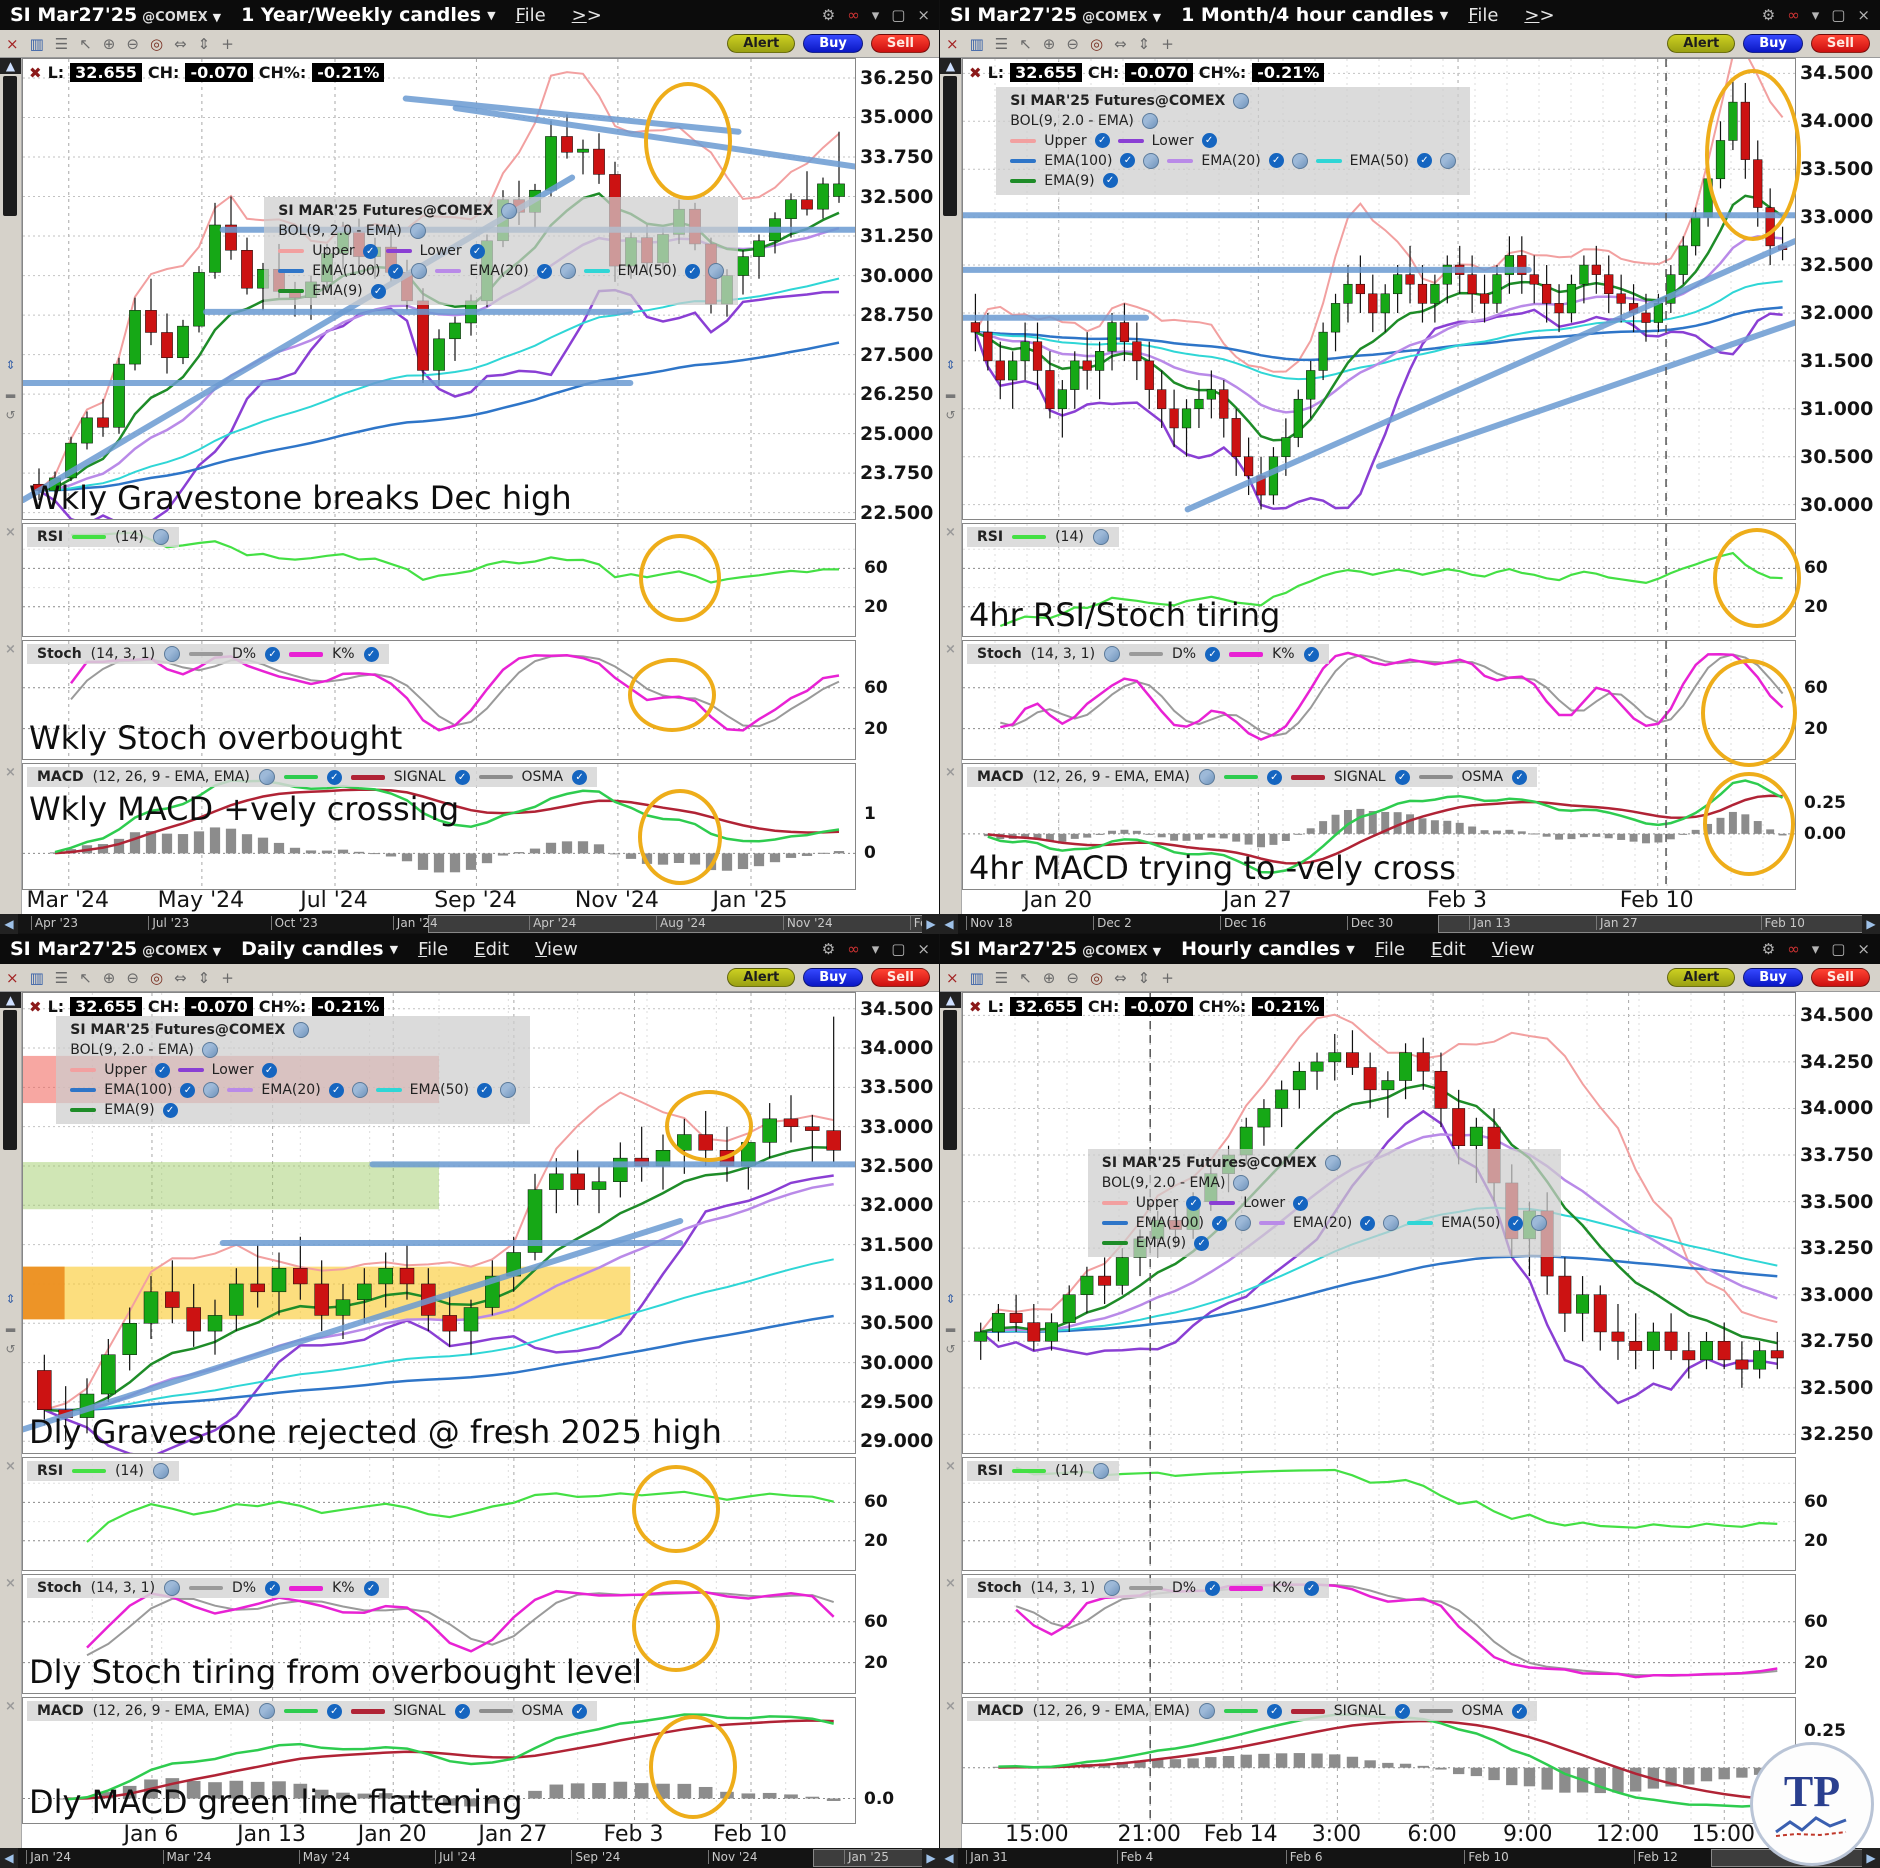 This screenshot has width=1880, height=1868. Describe the element at coordinates (949, 1858) in the screenshot. I see `scroll-left-button: ◀` at that location.